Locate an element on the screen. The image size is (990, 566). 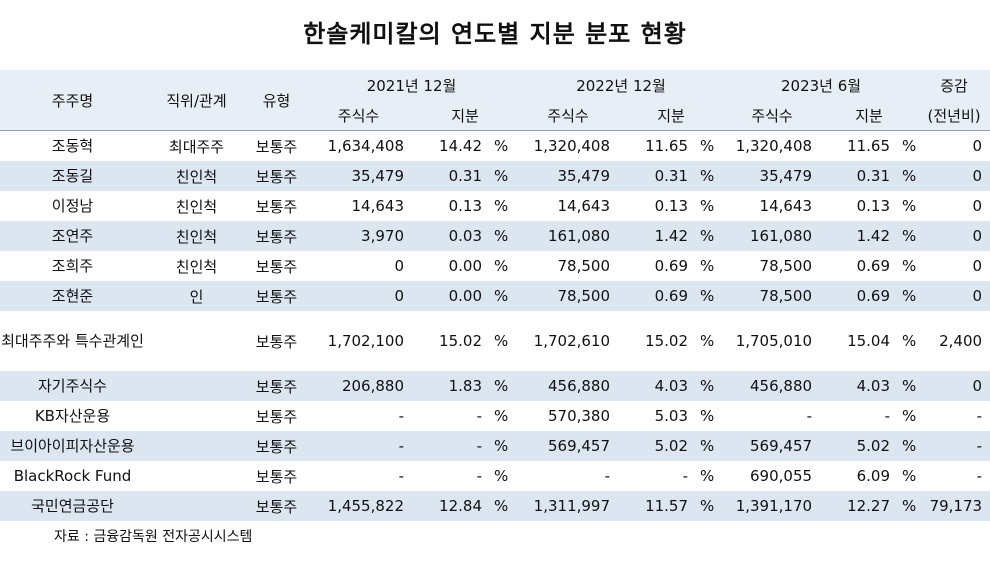
cell-name: 조동길 is located at coordinates (72, 176).